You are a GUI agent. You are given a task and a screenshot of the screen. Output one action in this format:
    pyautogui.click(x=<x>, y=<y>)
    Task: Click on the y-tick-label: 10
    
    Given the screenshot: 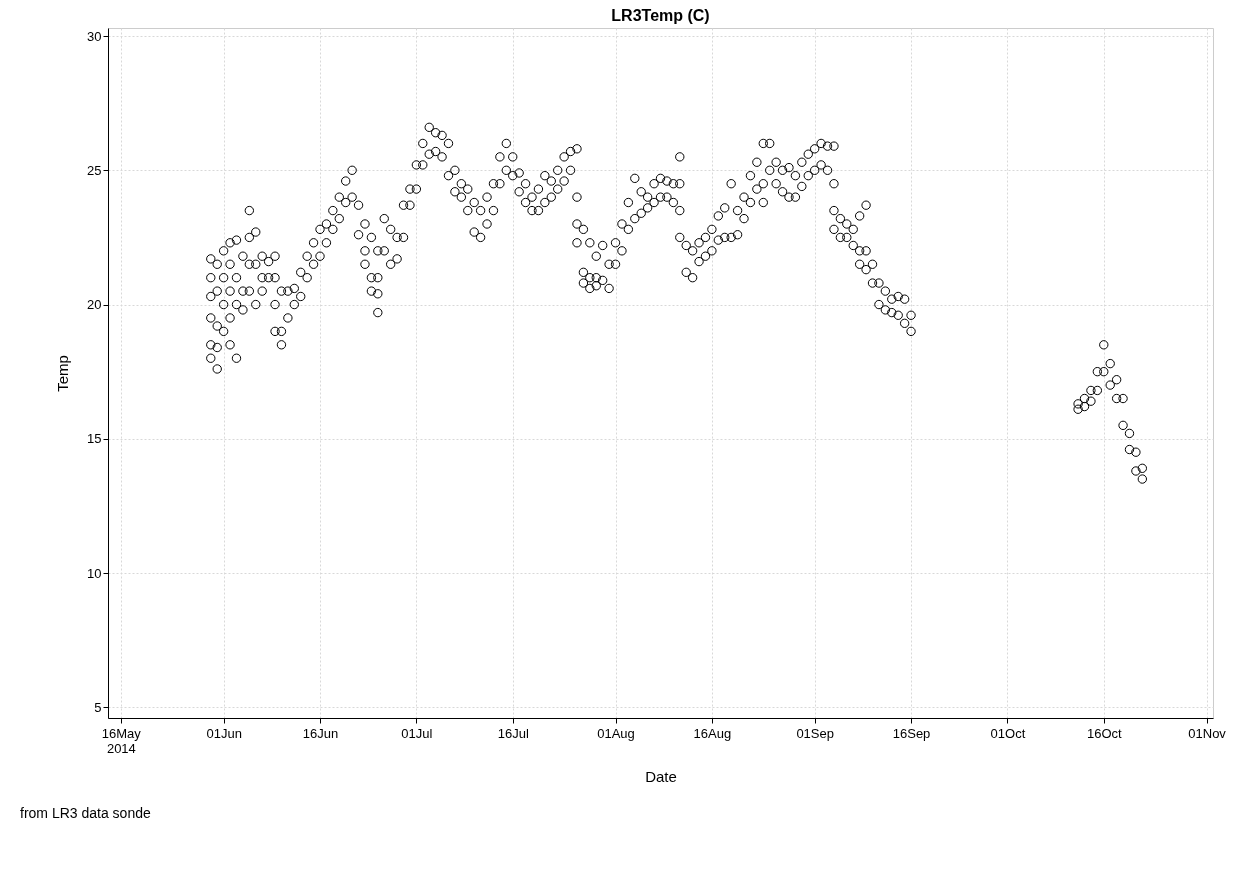 What is the action you would take?
    pyautogui.click(x=94, y=573)
    